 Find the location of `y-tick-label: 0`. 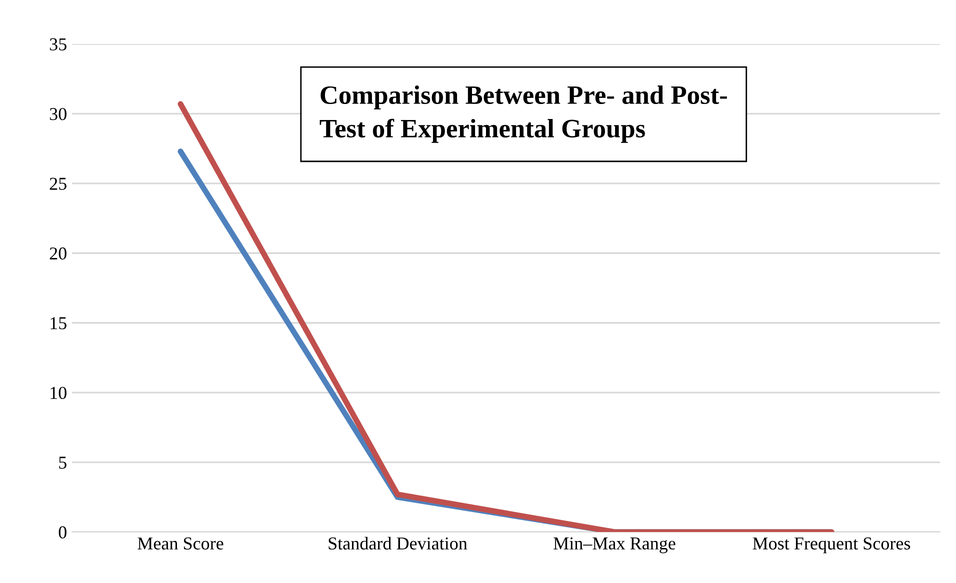

y-tick-label: 0 is located at coordinates (62, 532).